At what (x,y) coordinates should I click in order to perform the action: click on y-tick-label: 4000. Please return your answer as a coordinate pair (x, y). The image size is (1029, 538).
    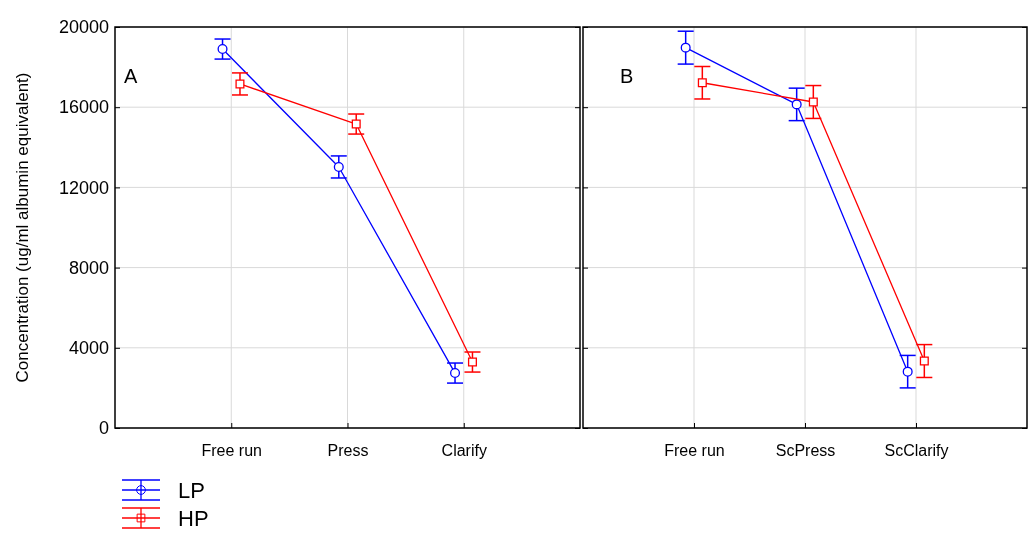
    Looking at the image, I should click on (88, 348).